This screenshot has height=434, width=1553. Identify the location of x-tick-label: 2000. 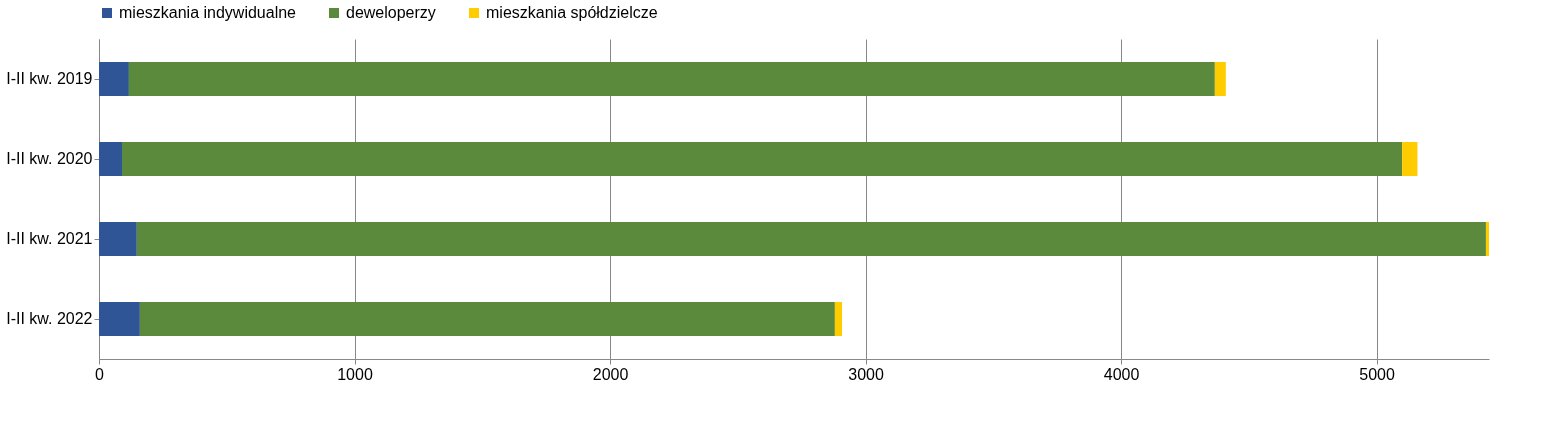
(610, 374).